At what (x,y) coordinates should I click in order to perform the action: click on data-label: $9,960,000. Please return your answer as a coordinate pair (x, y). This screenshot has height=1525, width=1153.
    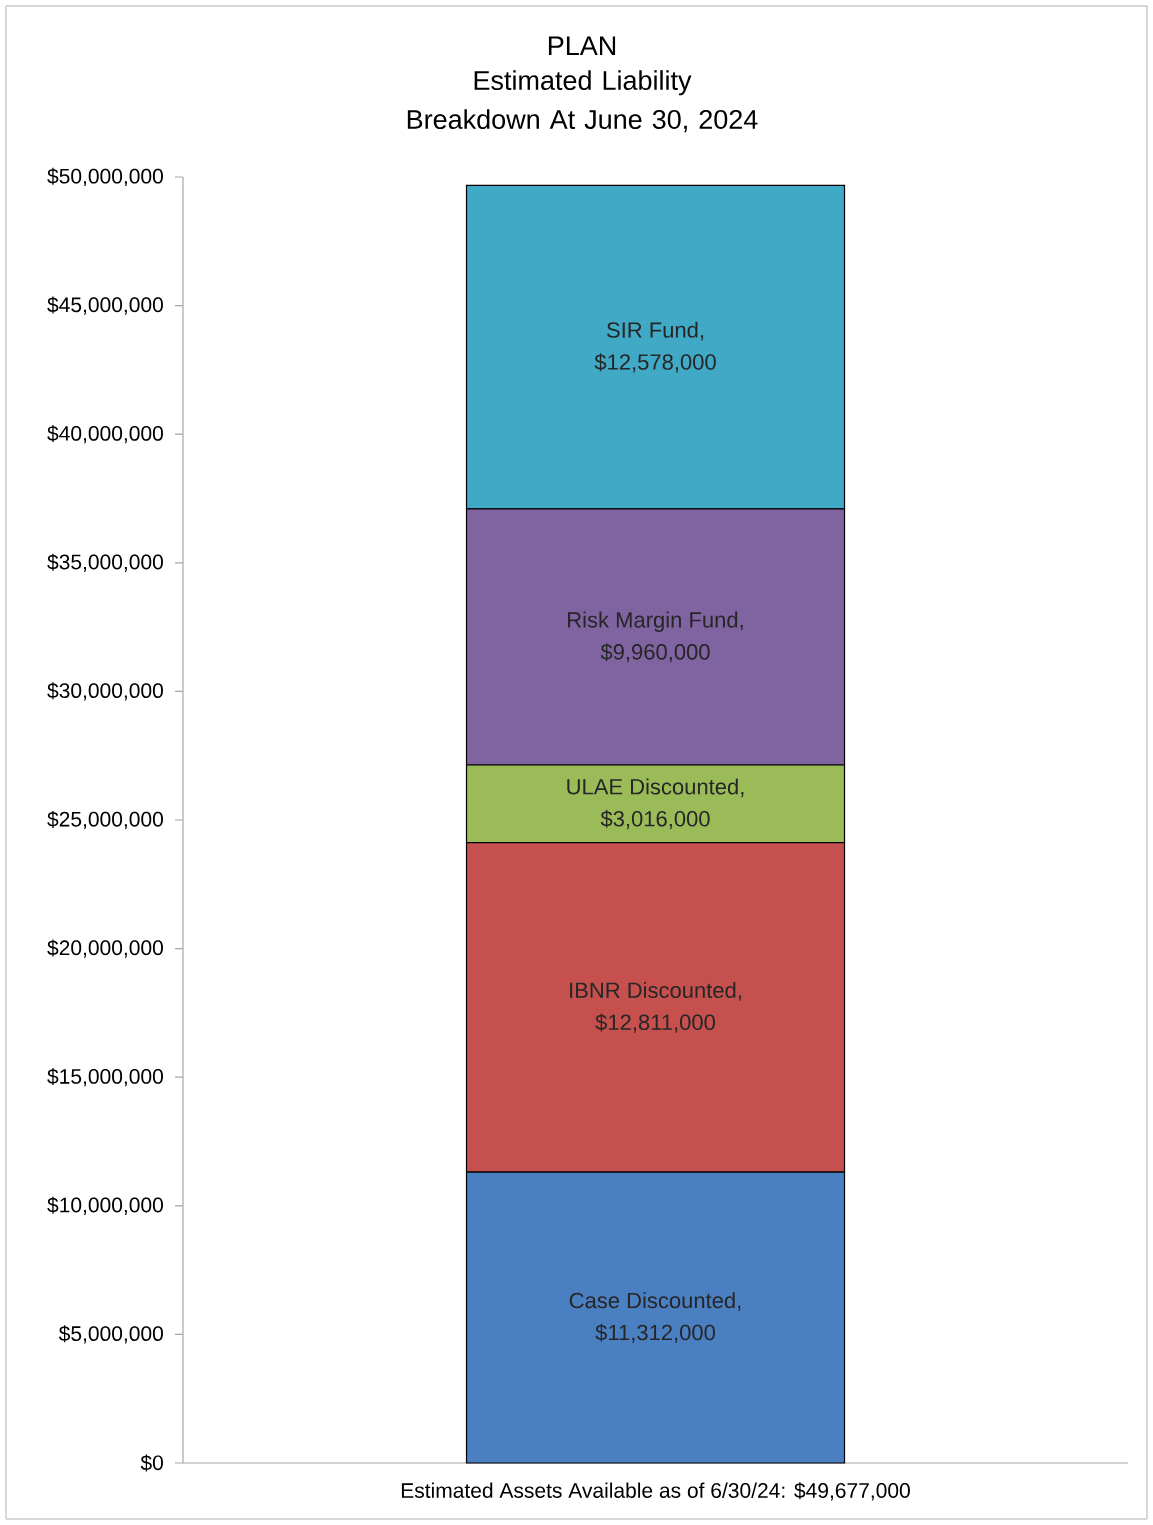
    Looking at the image, I should click on (655, 653).